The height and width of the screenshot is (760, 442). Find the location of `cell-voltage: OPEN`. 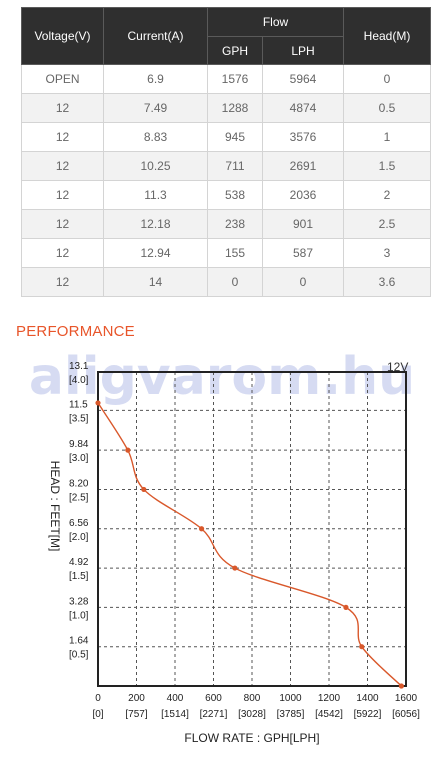

cell-voltage: OPEN is located at coordinates (62, 79).